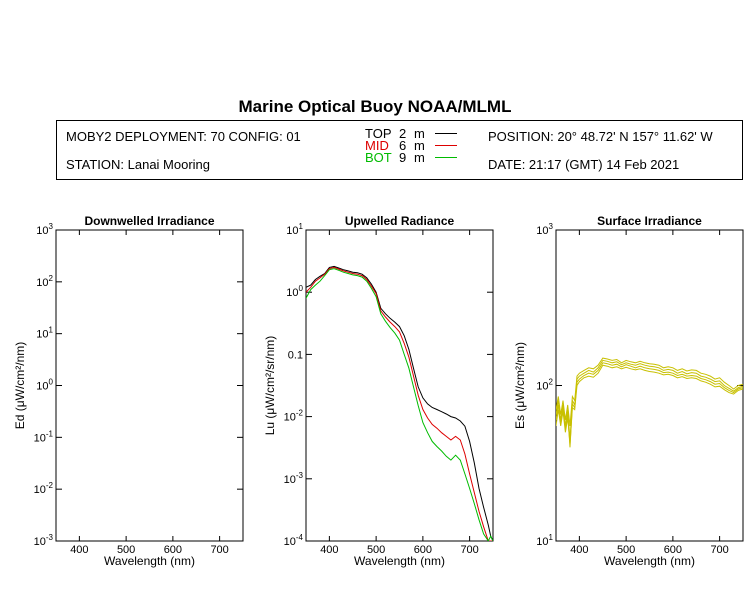  I want to click on chart-title-1: Downwelled Irradiance, so click(149, 221).